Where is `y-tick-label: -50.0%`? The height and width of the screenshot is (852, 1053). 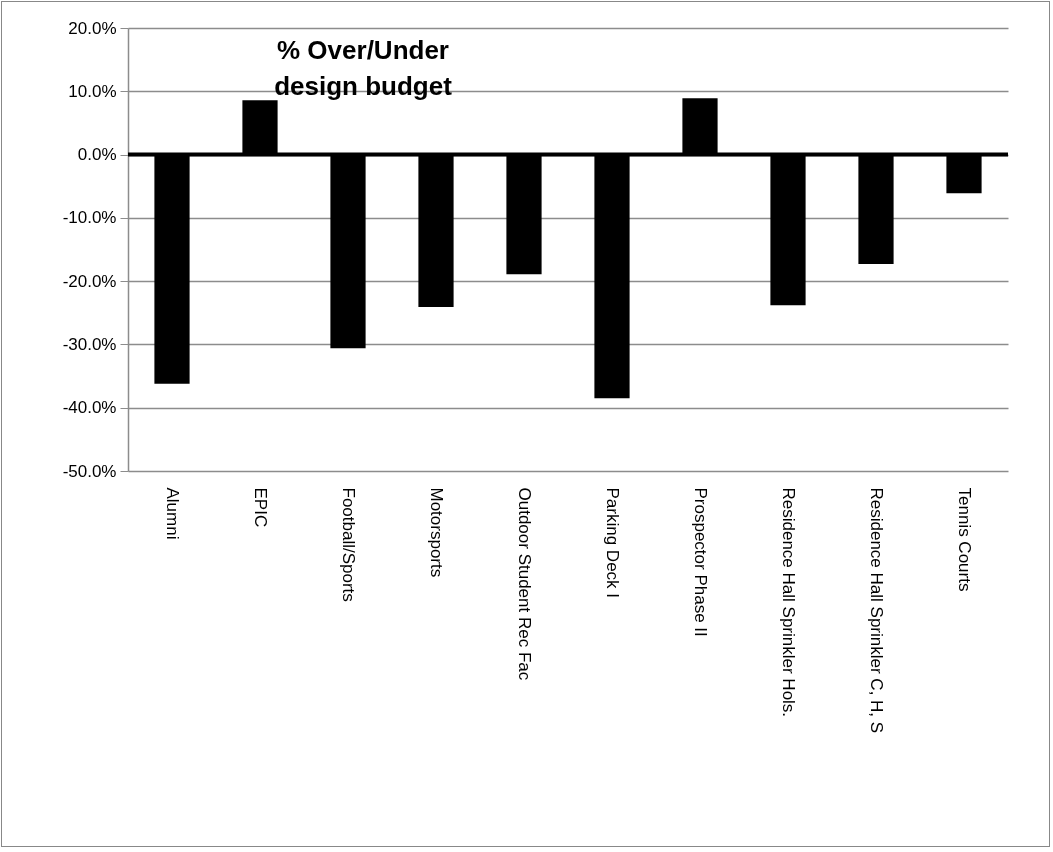 y-tick-label: -50.0% is located at coordinates (89, 471).